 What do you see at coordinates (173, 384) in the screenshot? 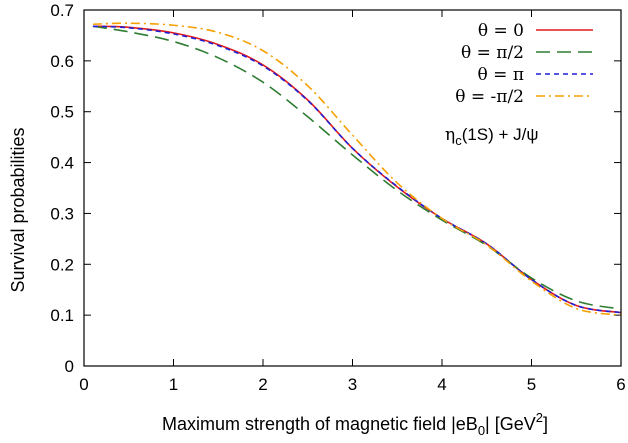
I see `x-tick-label: 1` at bounding box center [173, 384].